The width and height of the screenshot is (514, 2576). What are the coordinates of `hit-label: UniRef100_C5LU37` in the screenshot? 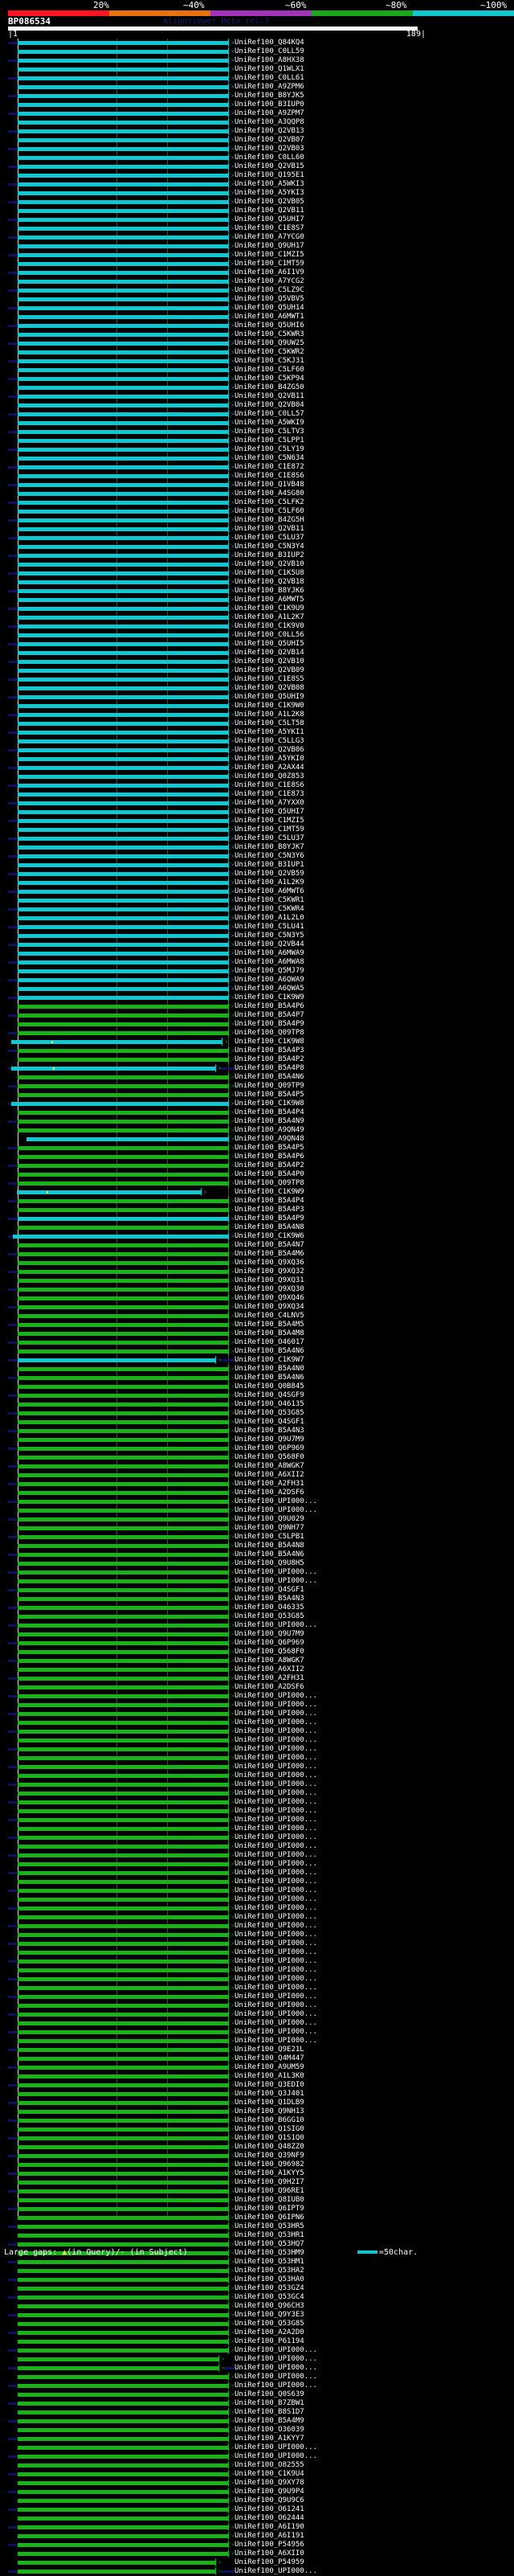 It's located at (269, 838).